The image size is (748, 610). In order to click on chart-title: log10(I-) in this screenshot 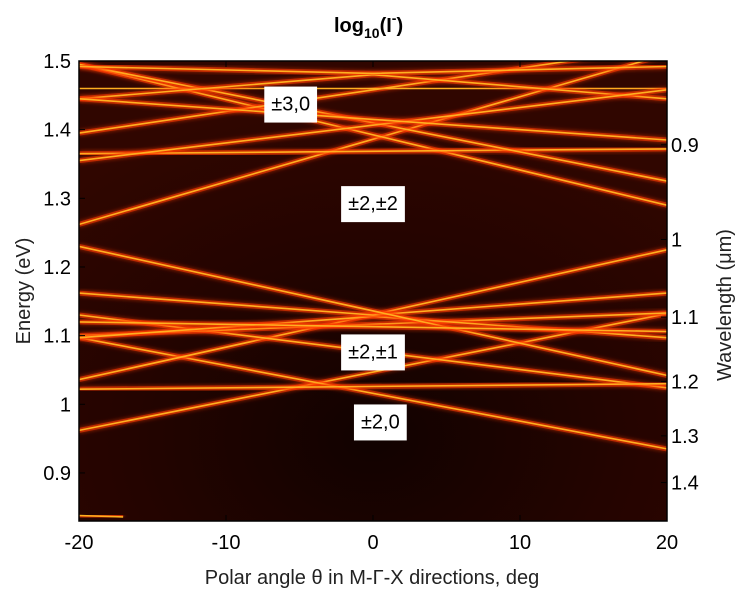, I will do `click(368, 25)`.